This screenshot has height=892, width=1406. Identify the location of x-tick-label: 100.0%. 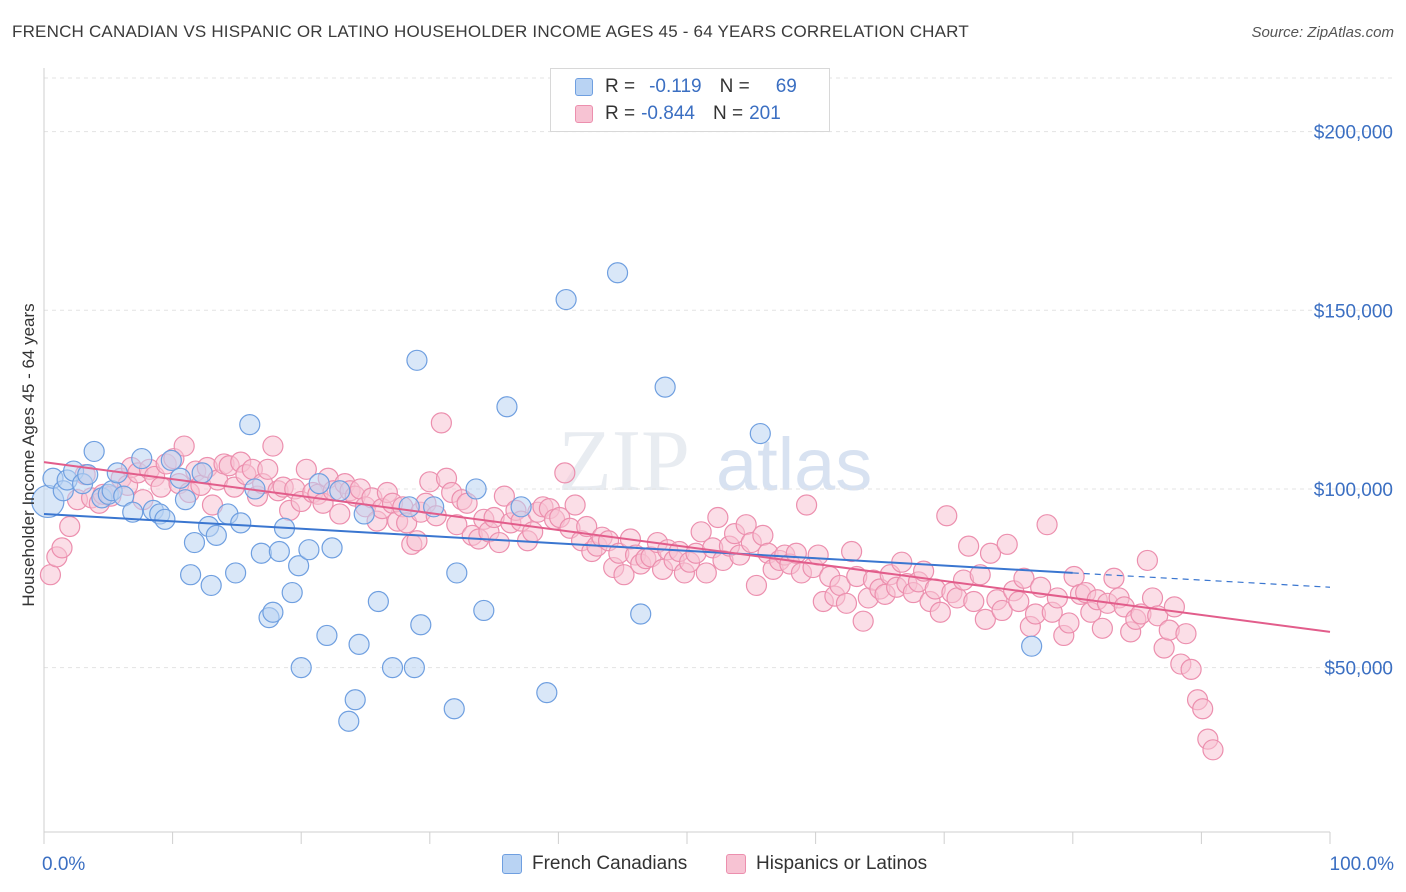
(1362, 864).